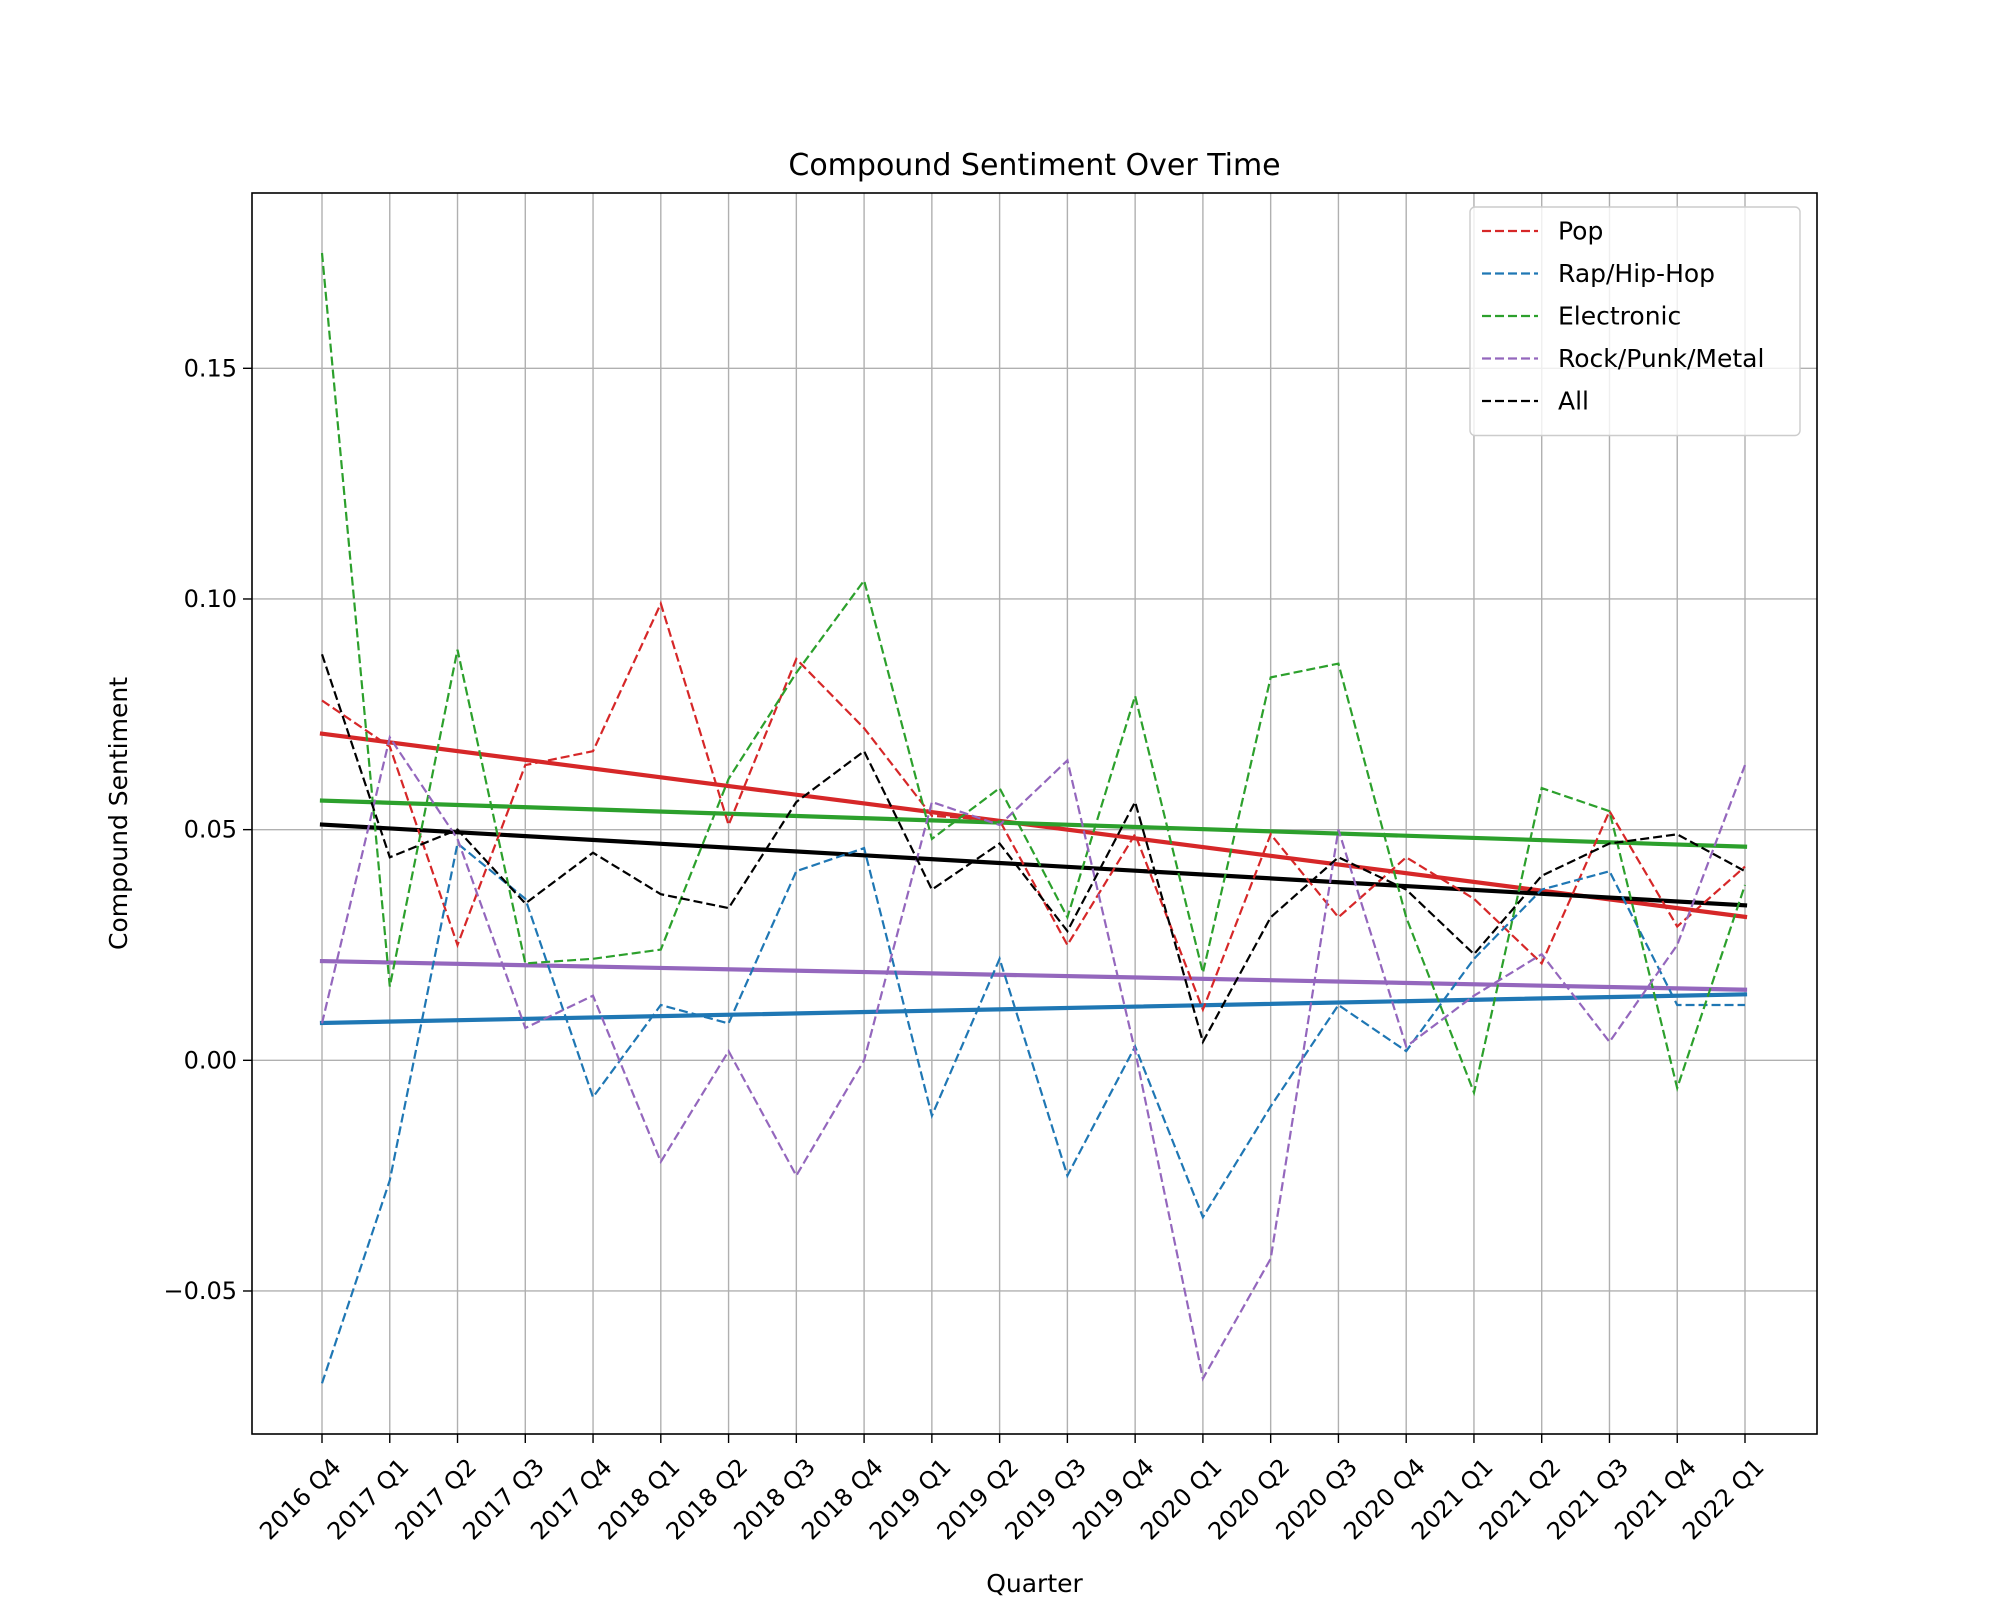  What do you see at coordinates (210, 1060) in the screenshot?
I see `y-tick-label: 0.00` at bounding box center [210, 1060].